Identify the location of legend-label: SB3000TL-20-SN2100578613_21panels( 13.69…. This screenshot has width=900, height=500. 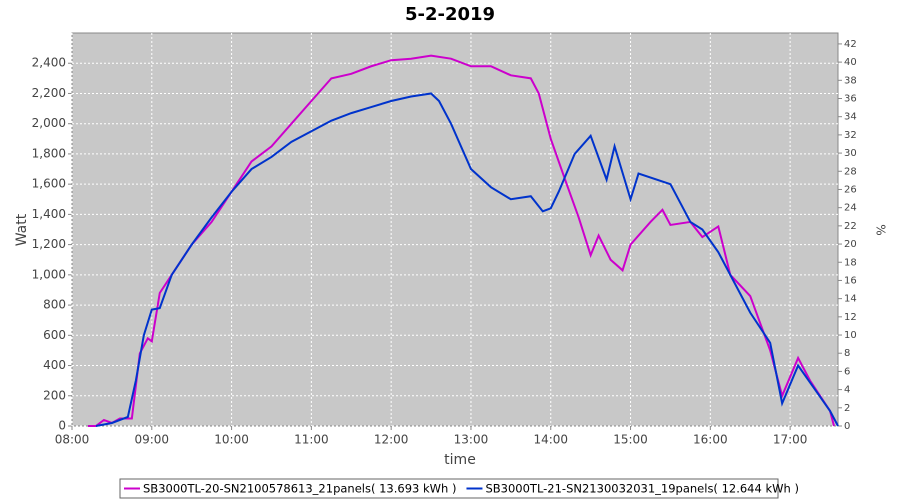
(299, 489).